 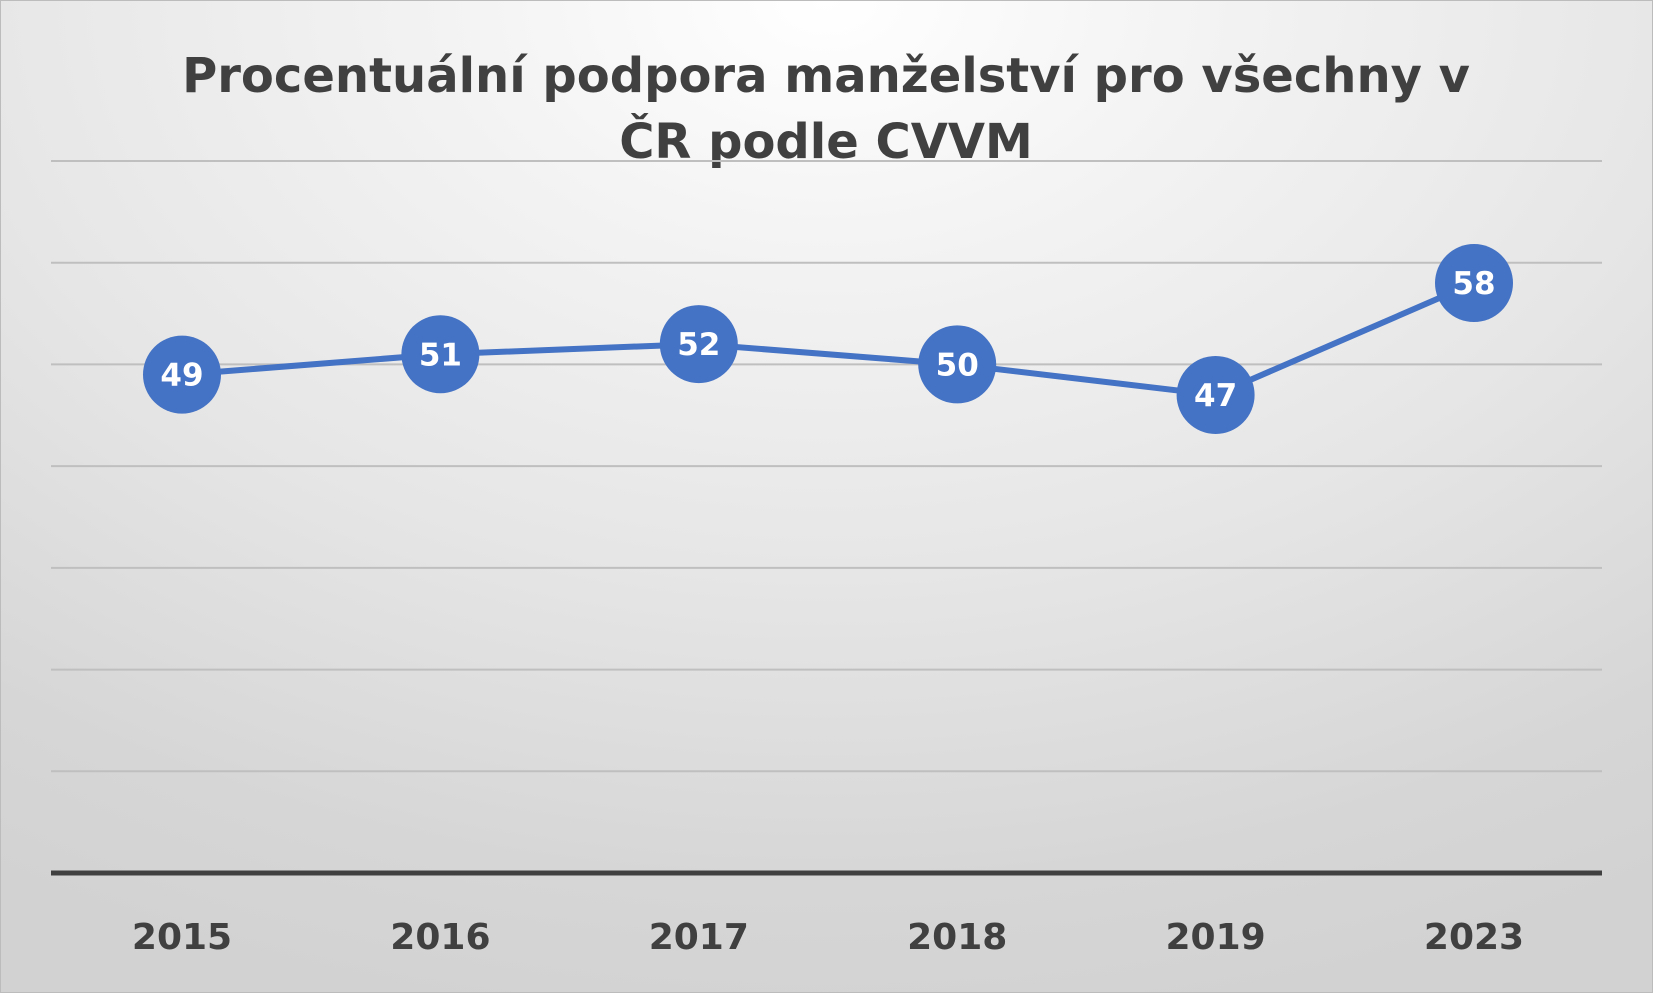 I want to click on x-tick-label: 2019, so click(x=1215, y=937).